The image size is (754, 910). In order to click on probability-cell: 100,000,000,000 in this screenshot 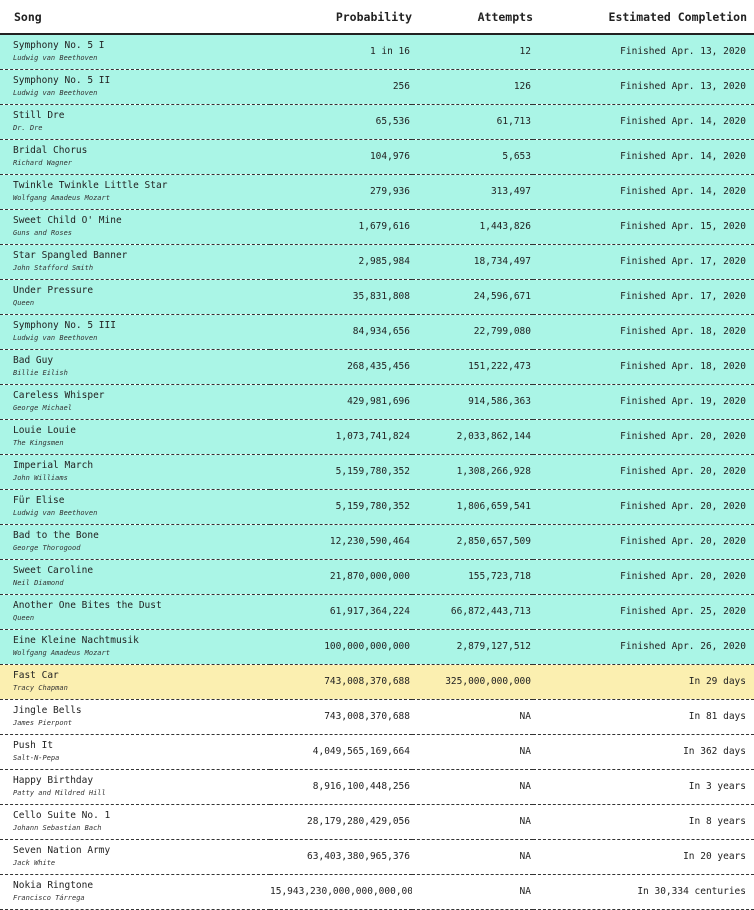, I will do `click(341, 647)`.